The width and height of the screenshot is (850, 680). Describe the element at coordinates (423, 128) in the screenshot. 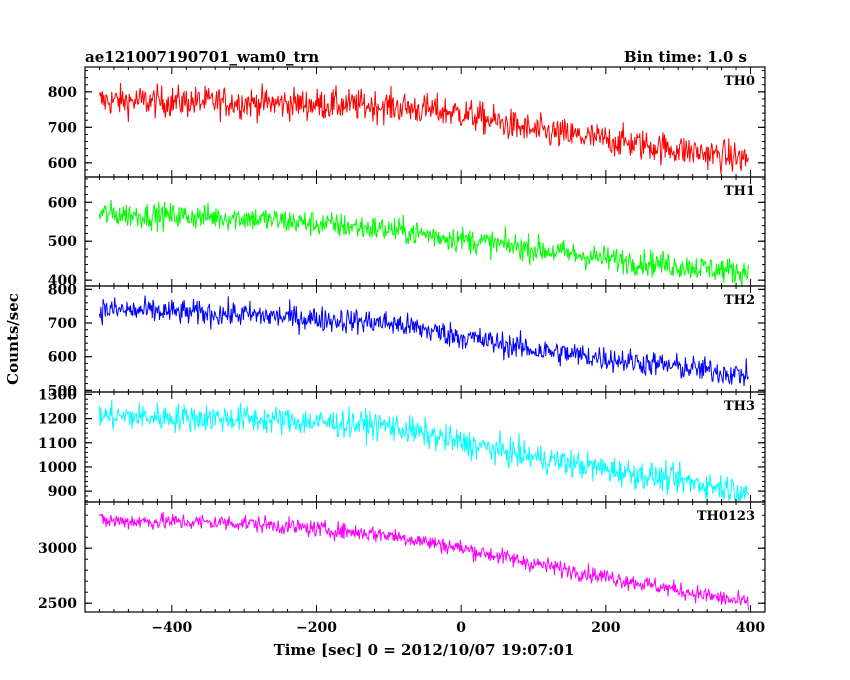

I see `series-th0-line` at that location.